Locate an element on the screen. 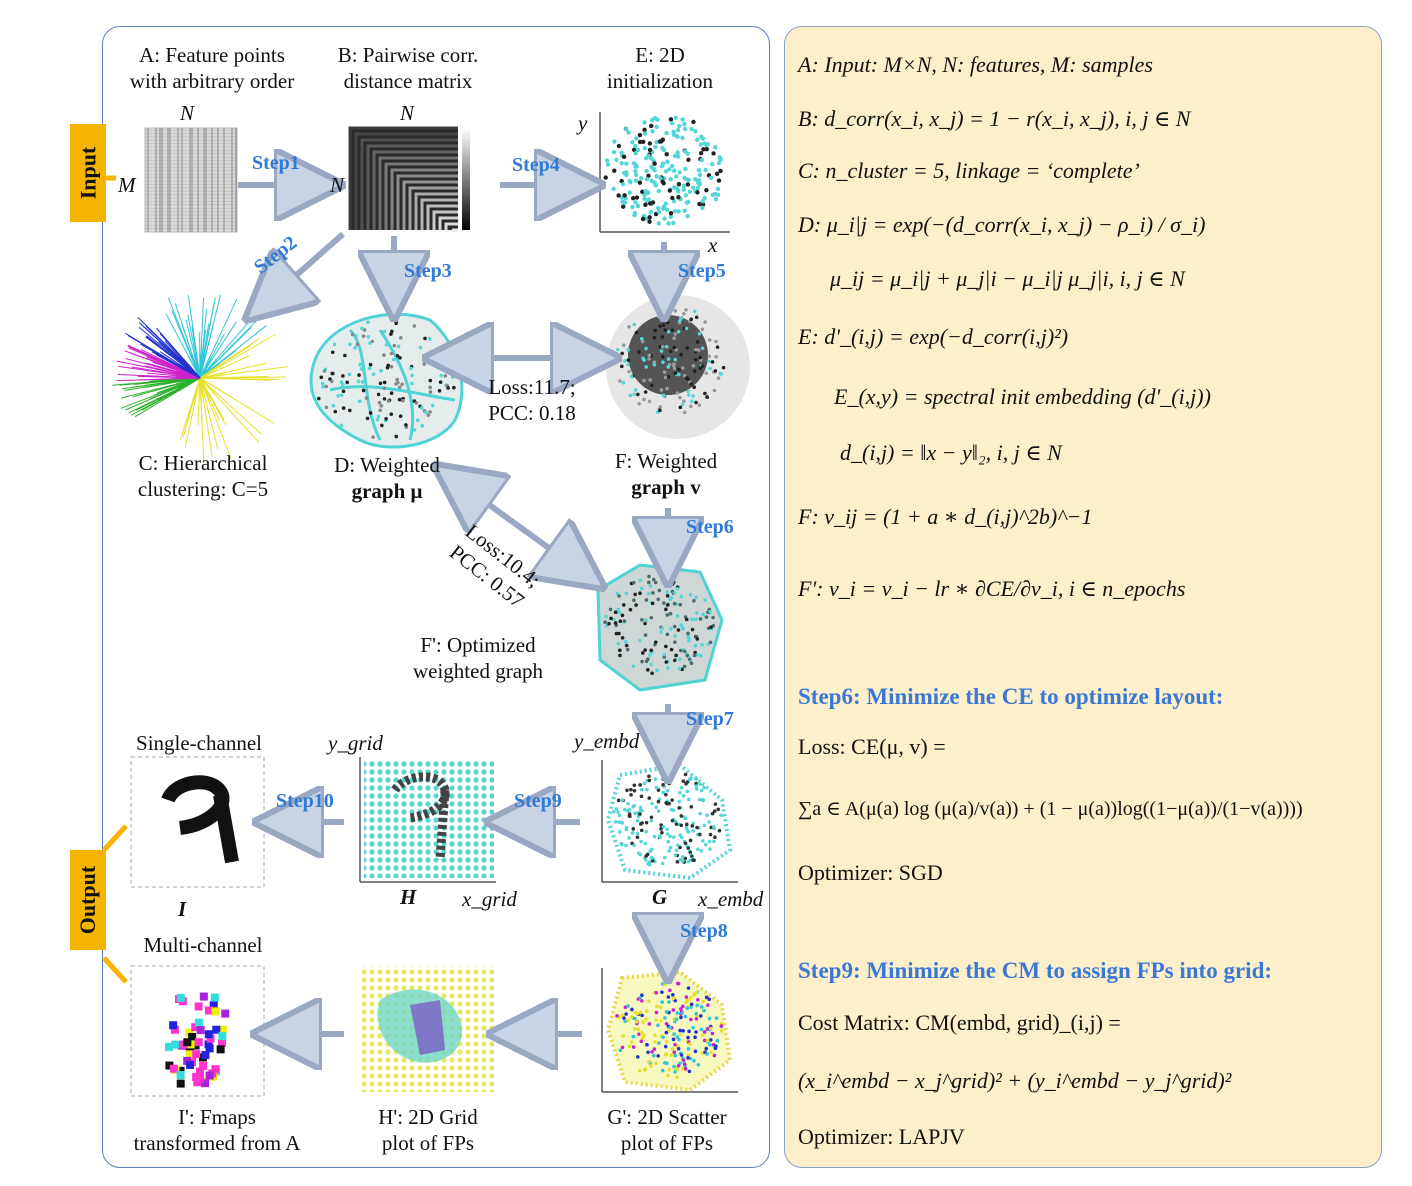  scatter-Gp is located at coordinates (669, 1030).